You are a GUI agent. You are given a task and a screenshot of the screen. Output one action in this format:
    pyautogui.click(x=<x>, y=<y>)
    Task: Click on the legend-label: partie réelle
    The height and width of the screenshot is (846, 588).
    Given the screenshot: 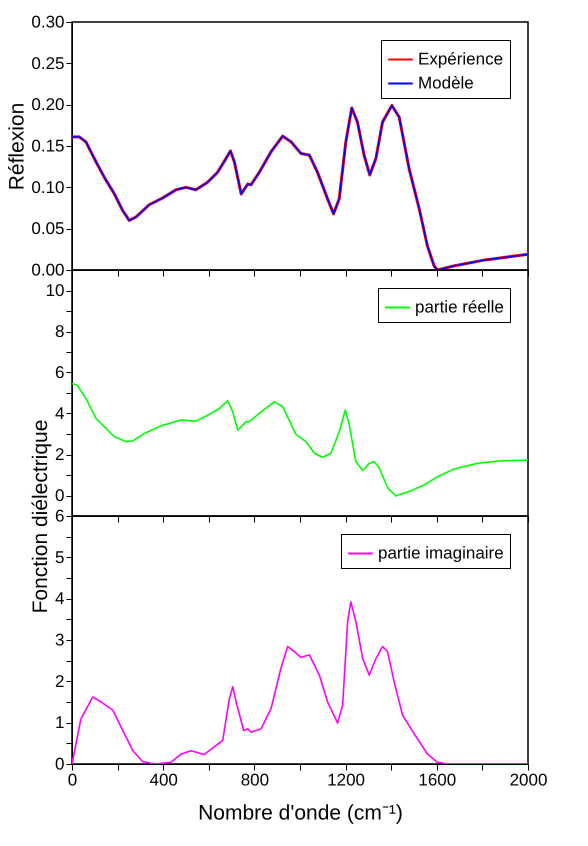 What is the action you would take?
    pyautogui.click(x=459, y=307)
    